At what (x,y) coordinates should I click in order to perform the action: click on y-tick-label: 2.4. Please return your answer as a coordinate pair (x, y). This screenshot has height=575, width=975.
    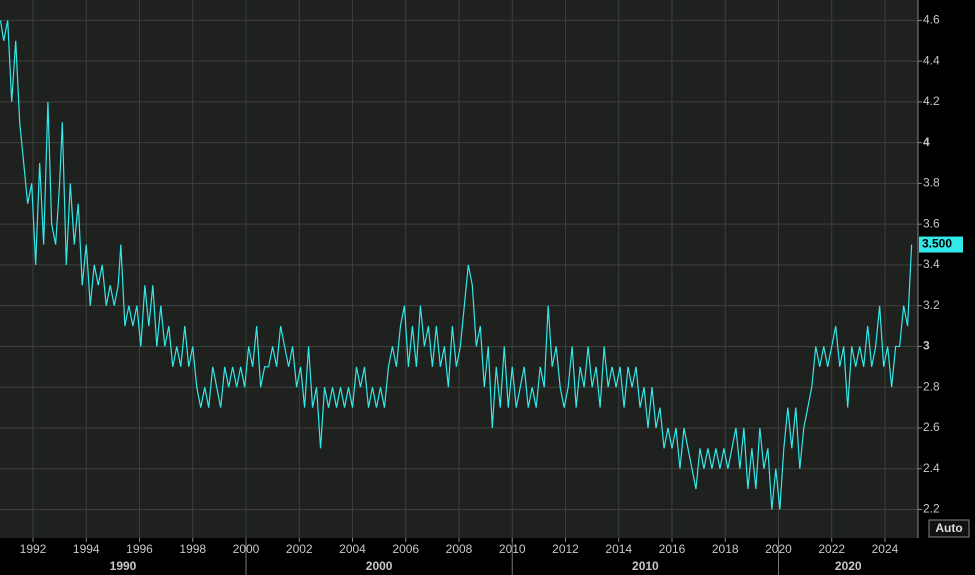
    Looking at the image, I should click on (931, 468).